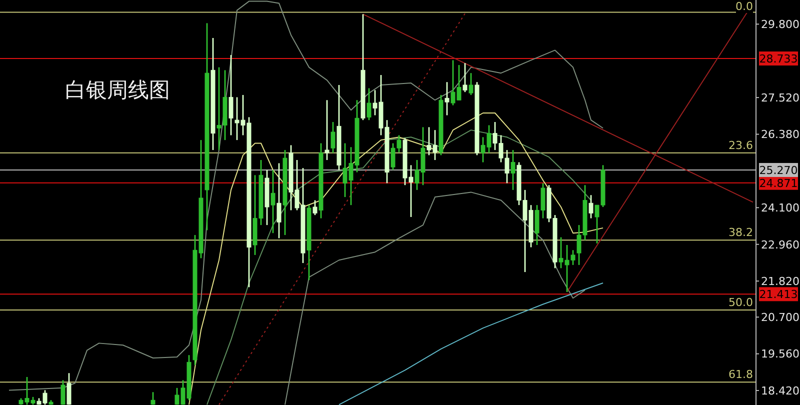 This screenshot has height=405, width=800. I want to click on annotation: 50.0, so click(740, 303).